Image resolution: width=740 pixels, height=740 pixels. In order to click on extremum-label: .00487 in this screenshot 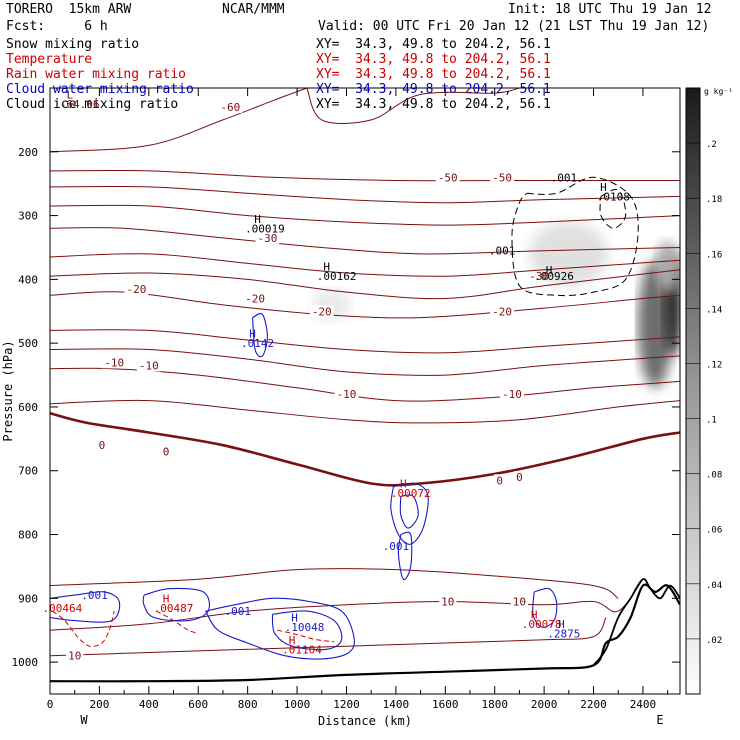, I will do `click(174, 608)`.